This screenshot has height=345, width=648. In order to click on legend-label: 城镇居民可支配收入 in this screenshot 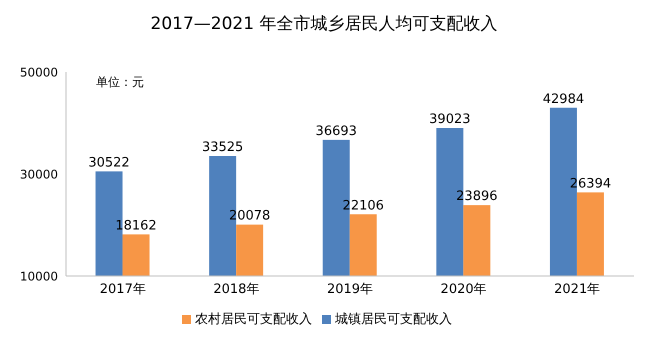, I will do `click(393, 319)`.